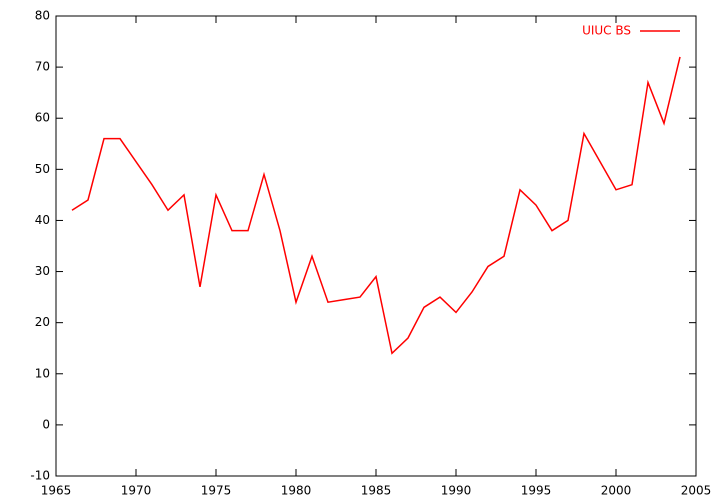  I want to click on x-tick-label: 1965, so click(56, 491).